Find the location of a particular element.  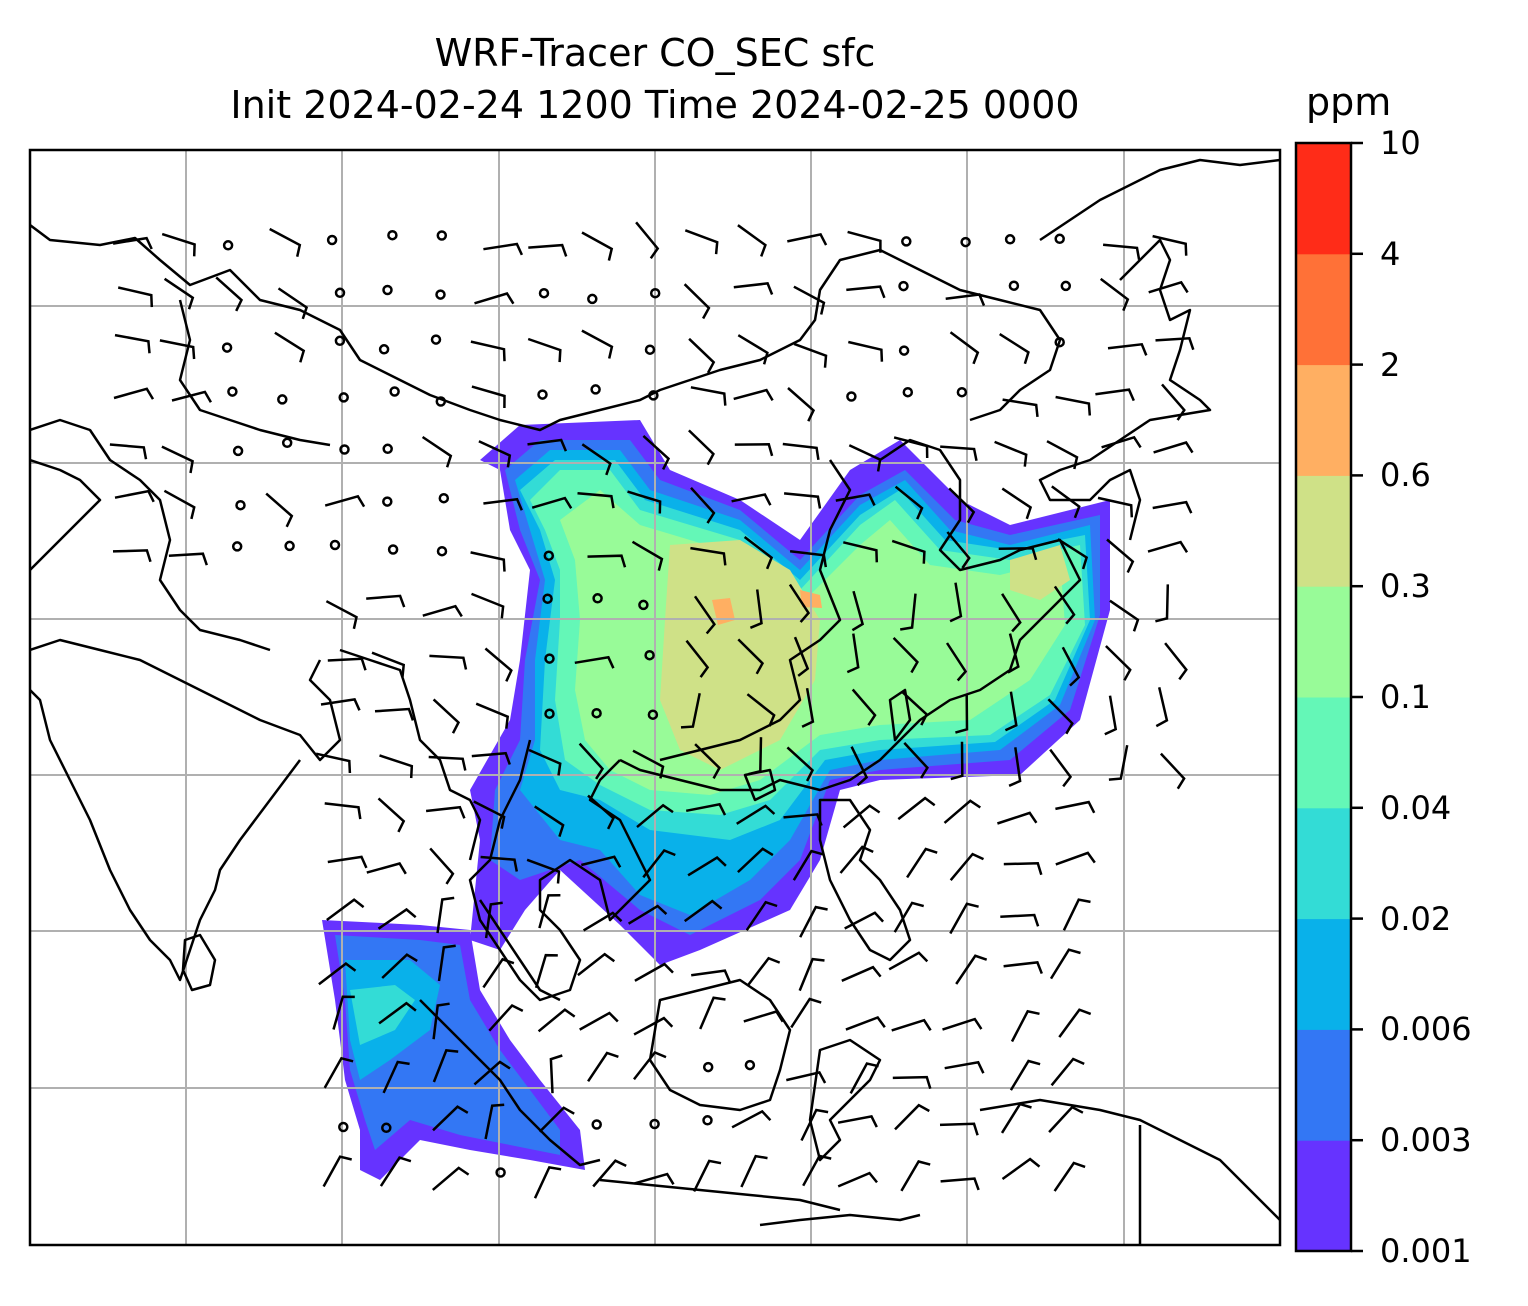

coastline-northeast is located at coordinates (1159, 200).